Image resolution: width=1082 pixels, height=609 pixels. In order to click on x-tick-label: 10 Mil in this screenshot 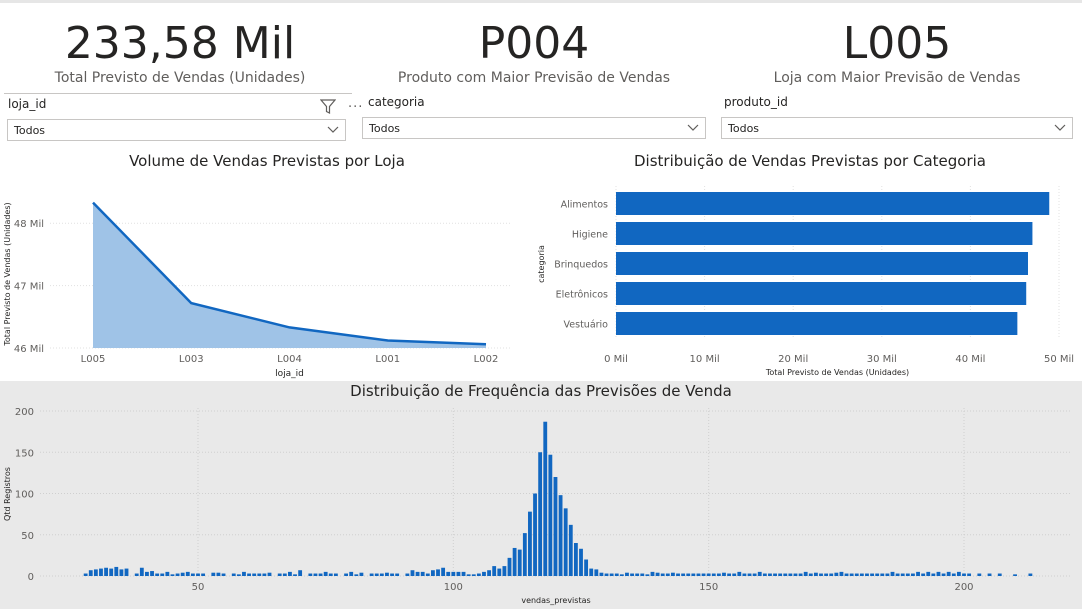, I will do `click(705, 359)`.